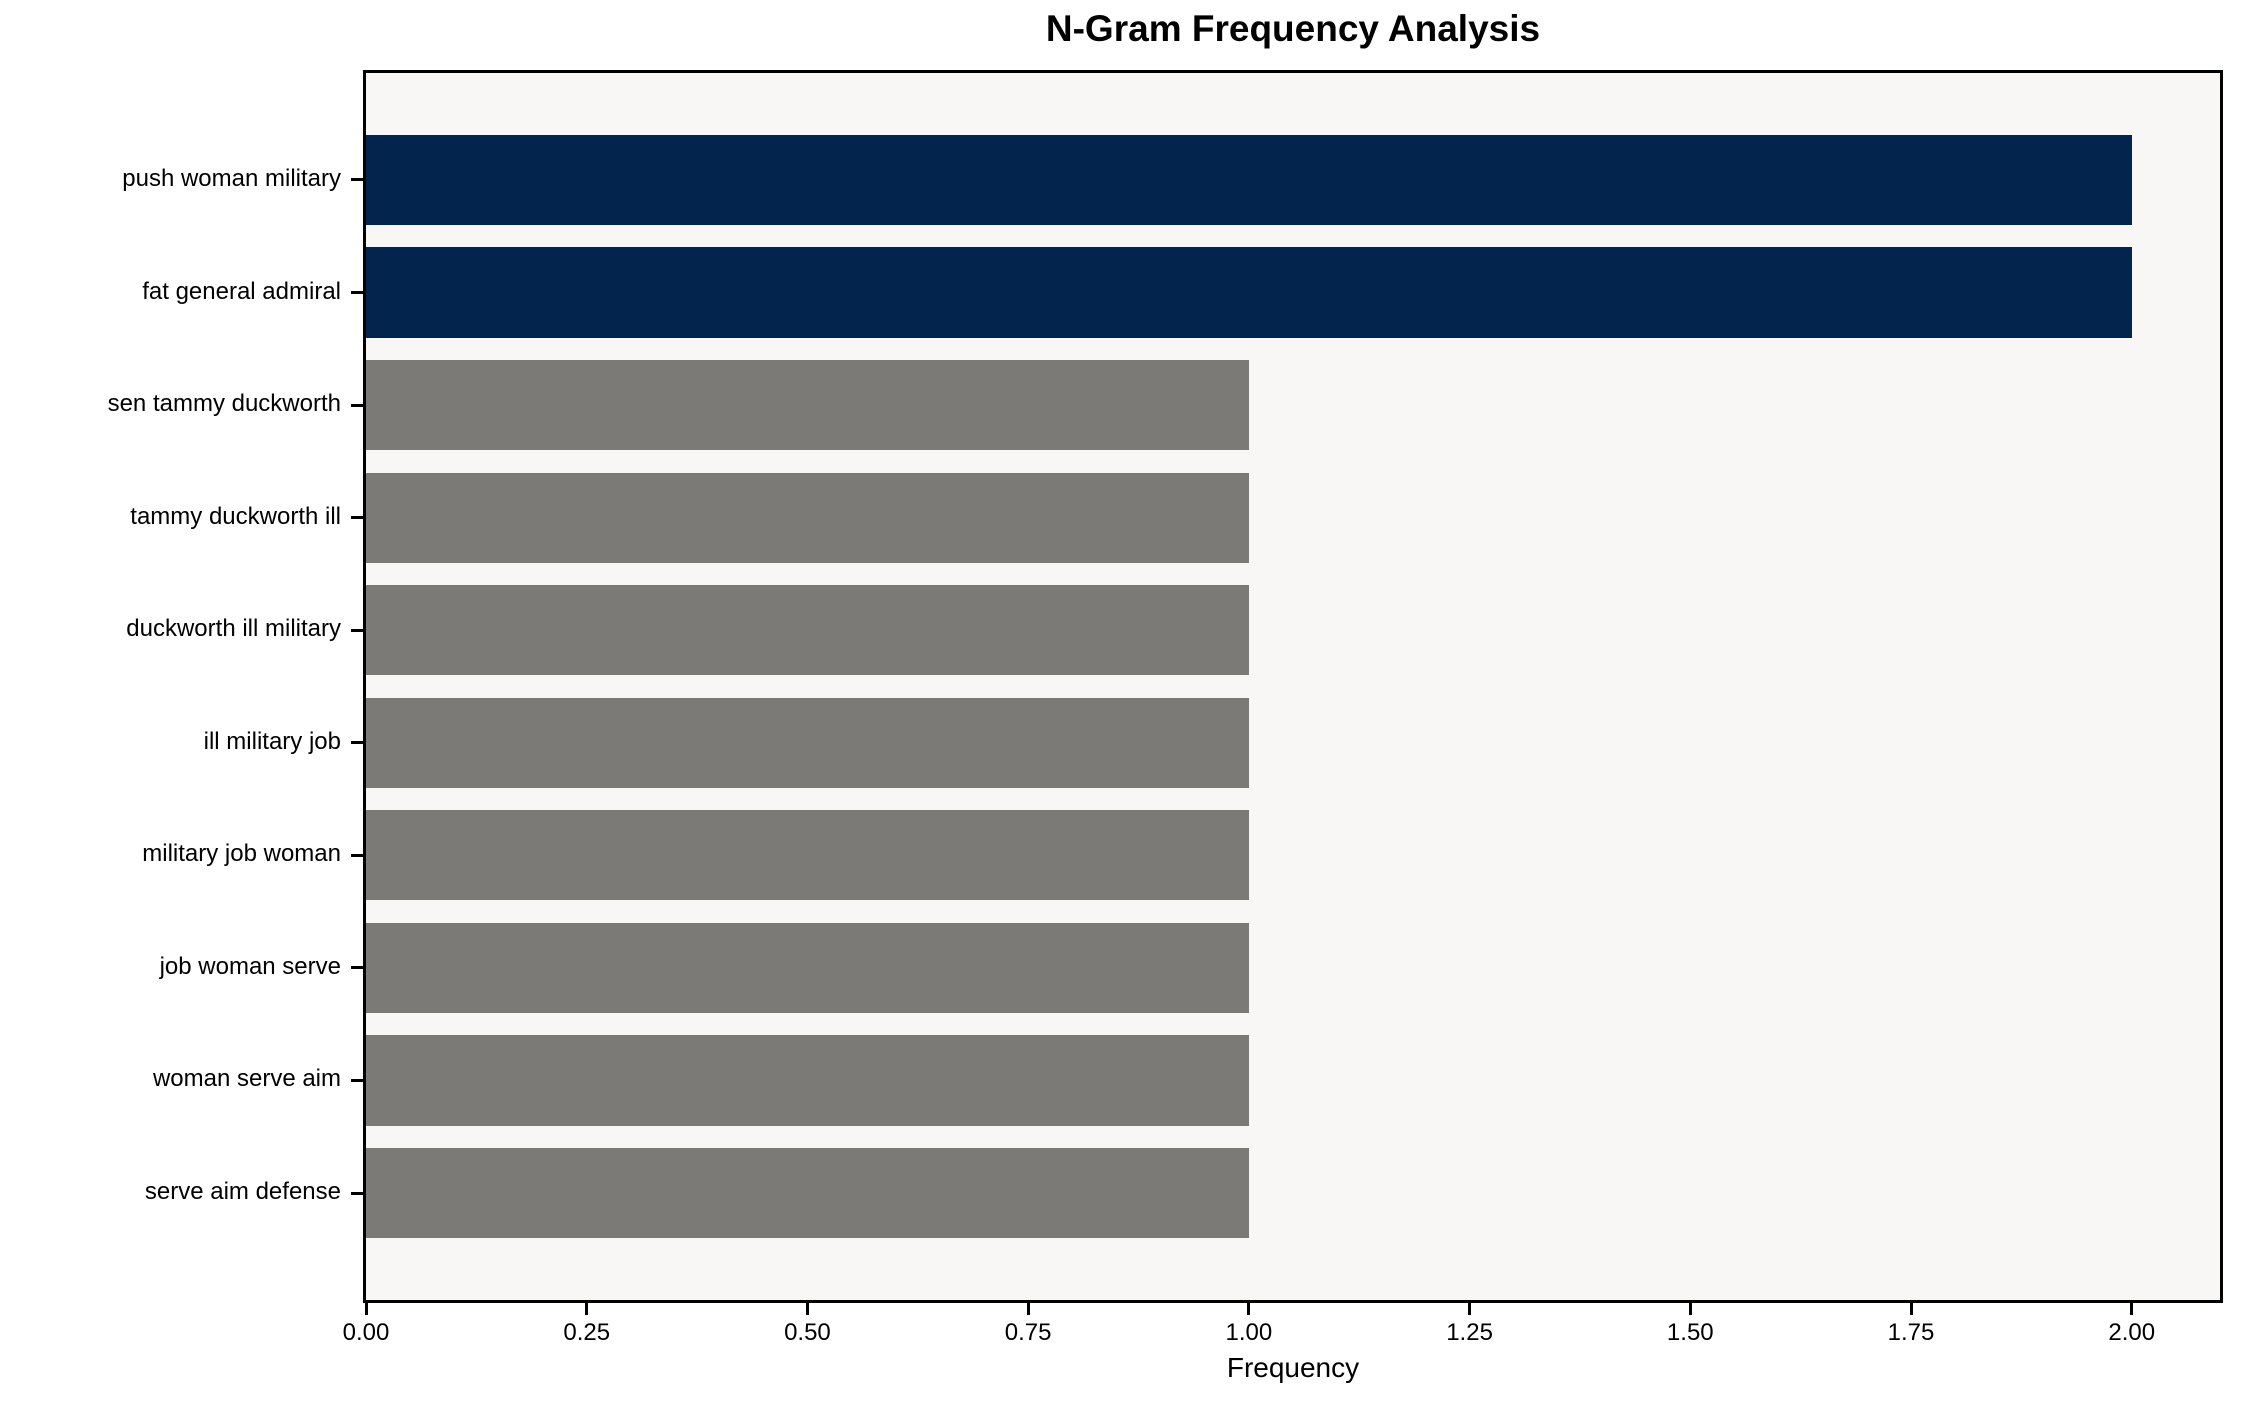  I want to click on x-tick-label: 0.75, so click(1028, 1332).